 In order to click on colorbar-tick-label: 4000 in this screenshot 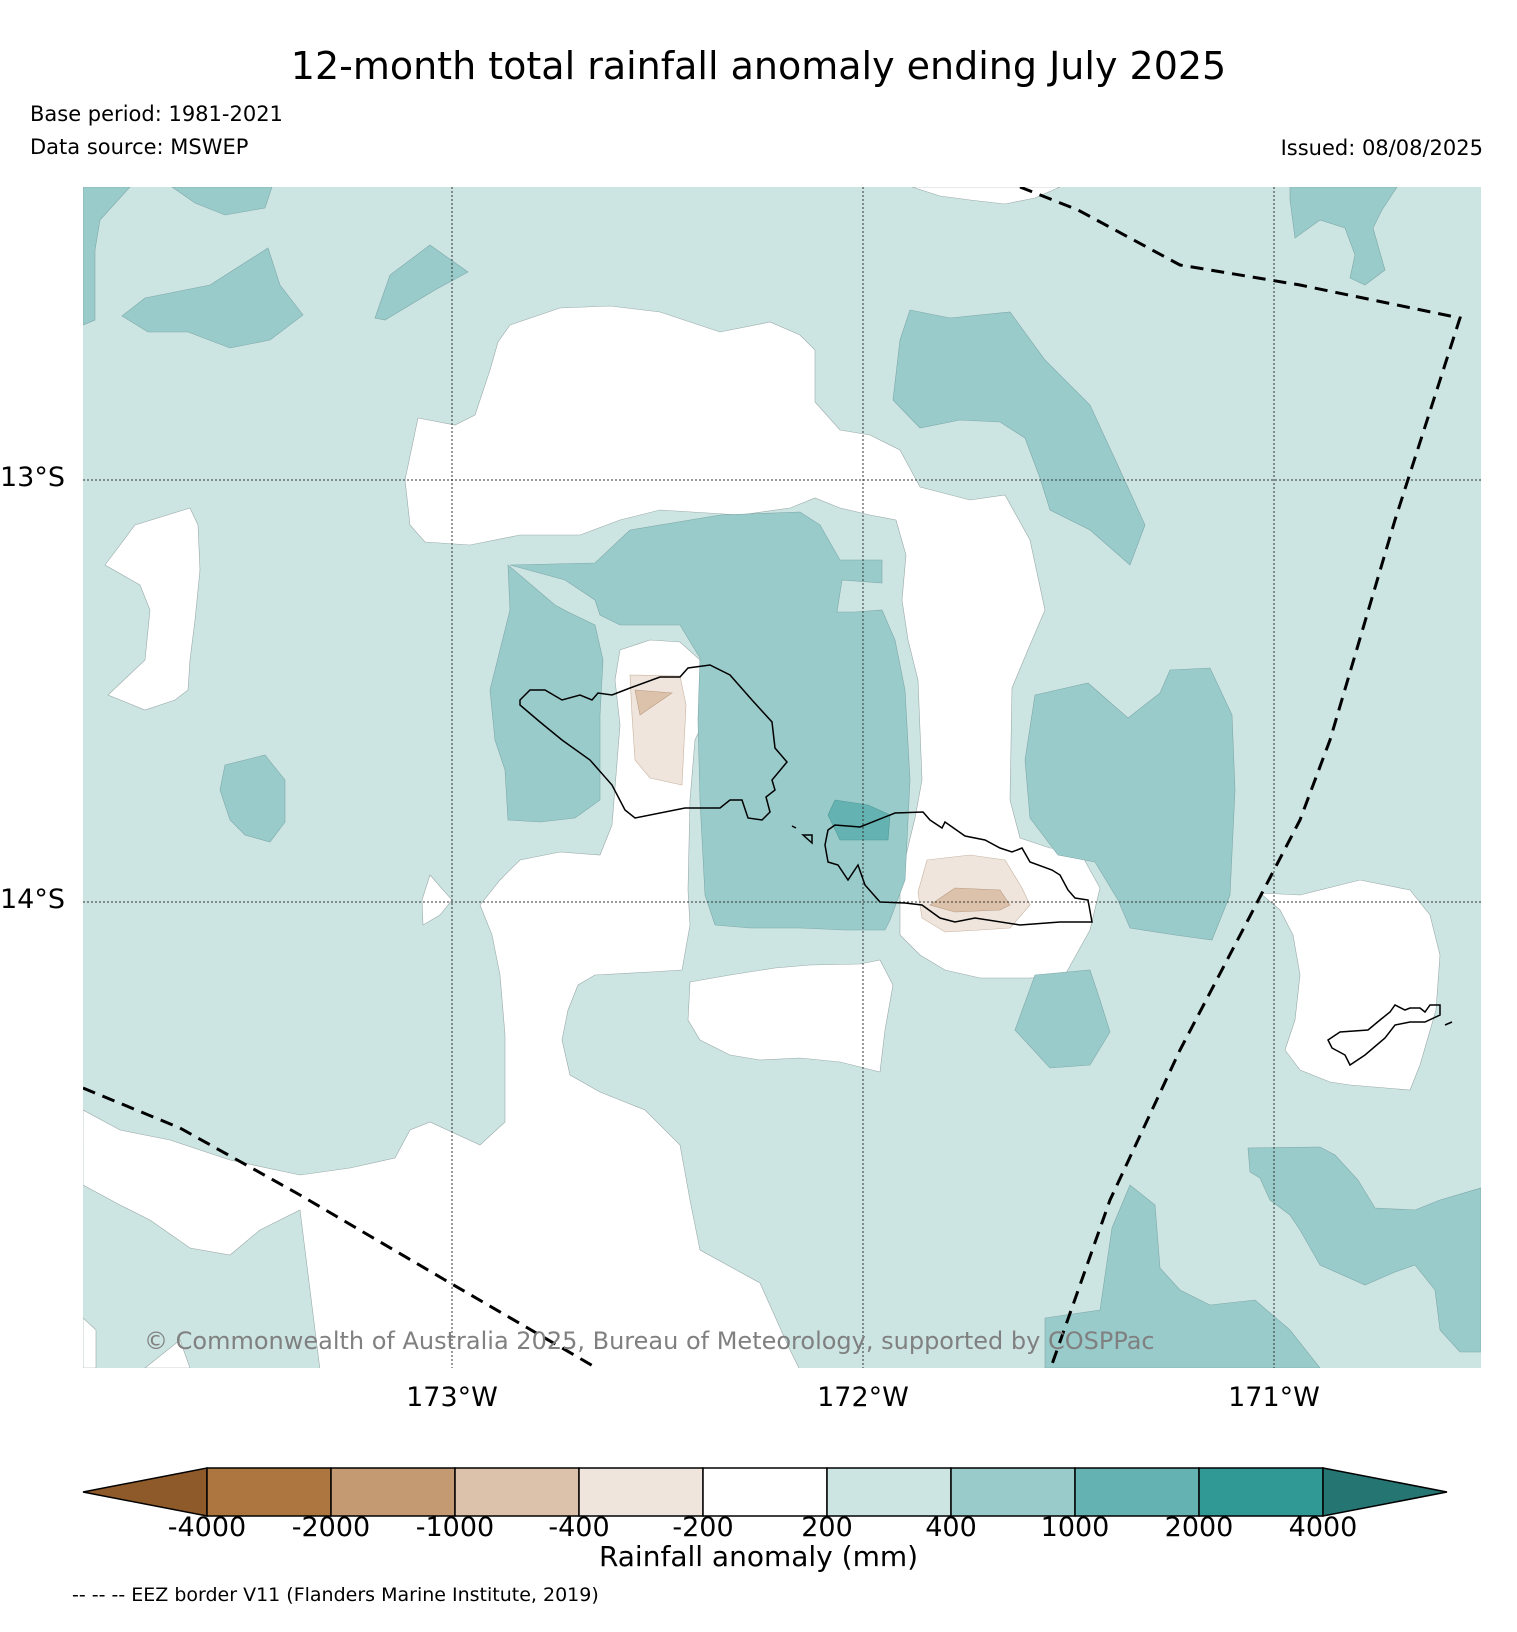, I will do `click(1323, 1527)`.